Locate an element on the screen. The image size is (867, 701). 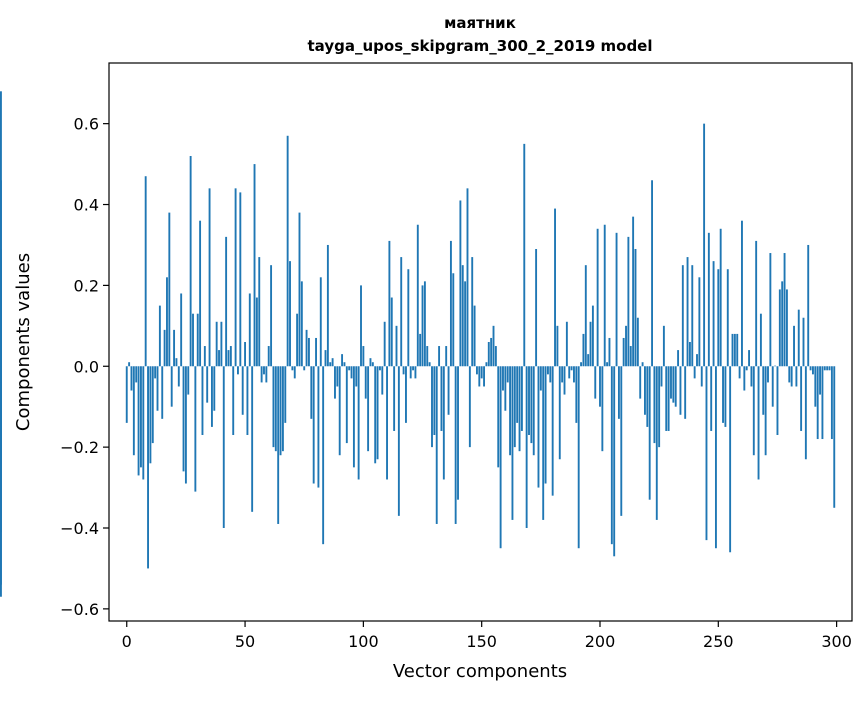
x-tick-label: 200 is located at coordinates (600, 641).